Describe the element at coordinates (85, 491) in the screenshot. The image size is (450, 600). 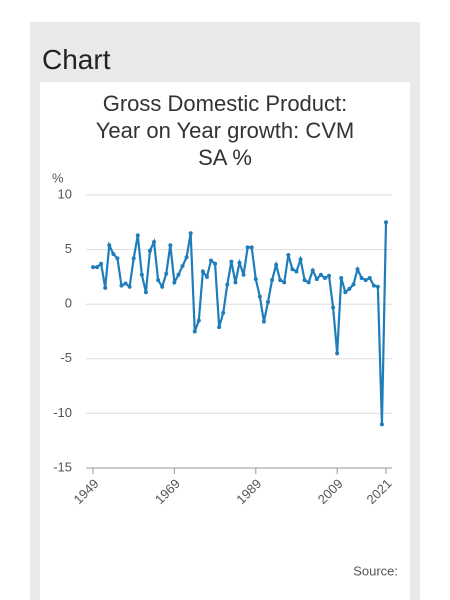
I see `x-tick-label: 1949` at that location.